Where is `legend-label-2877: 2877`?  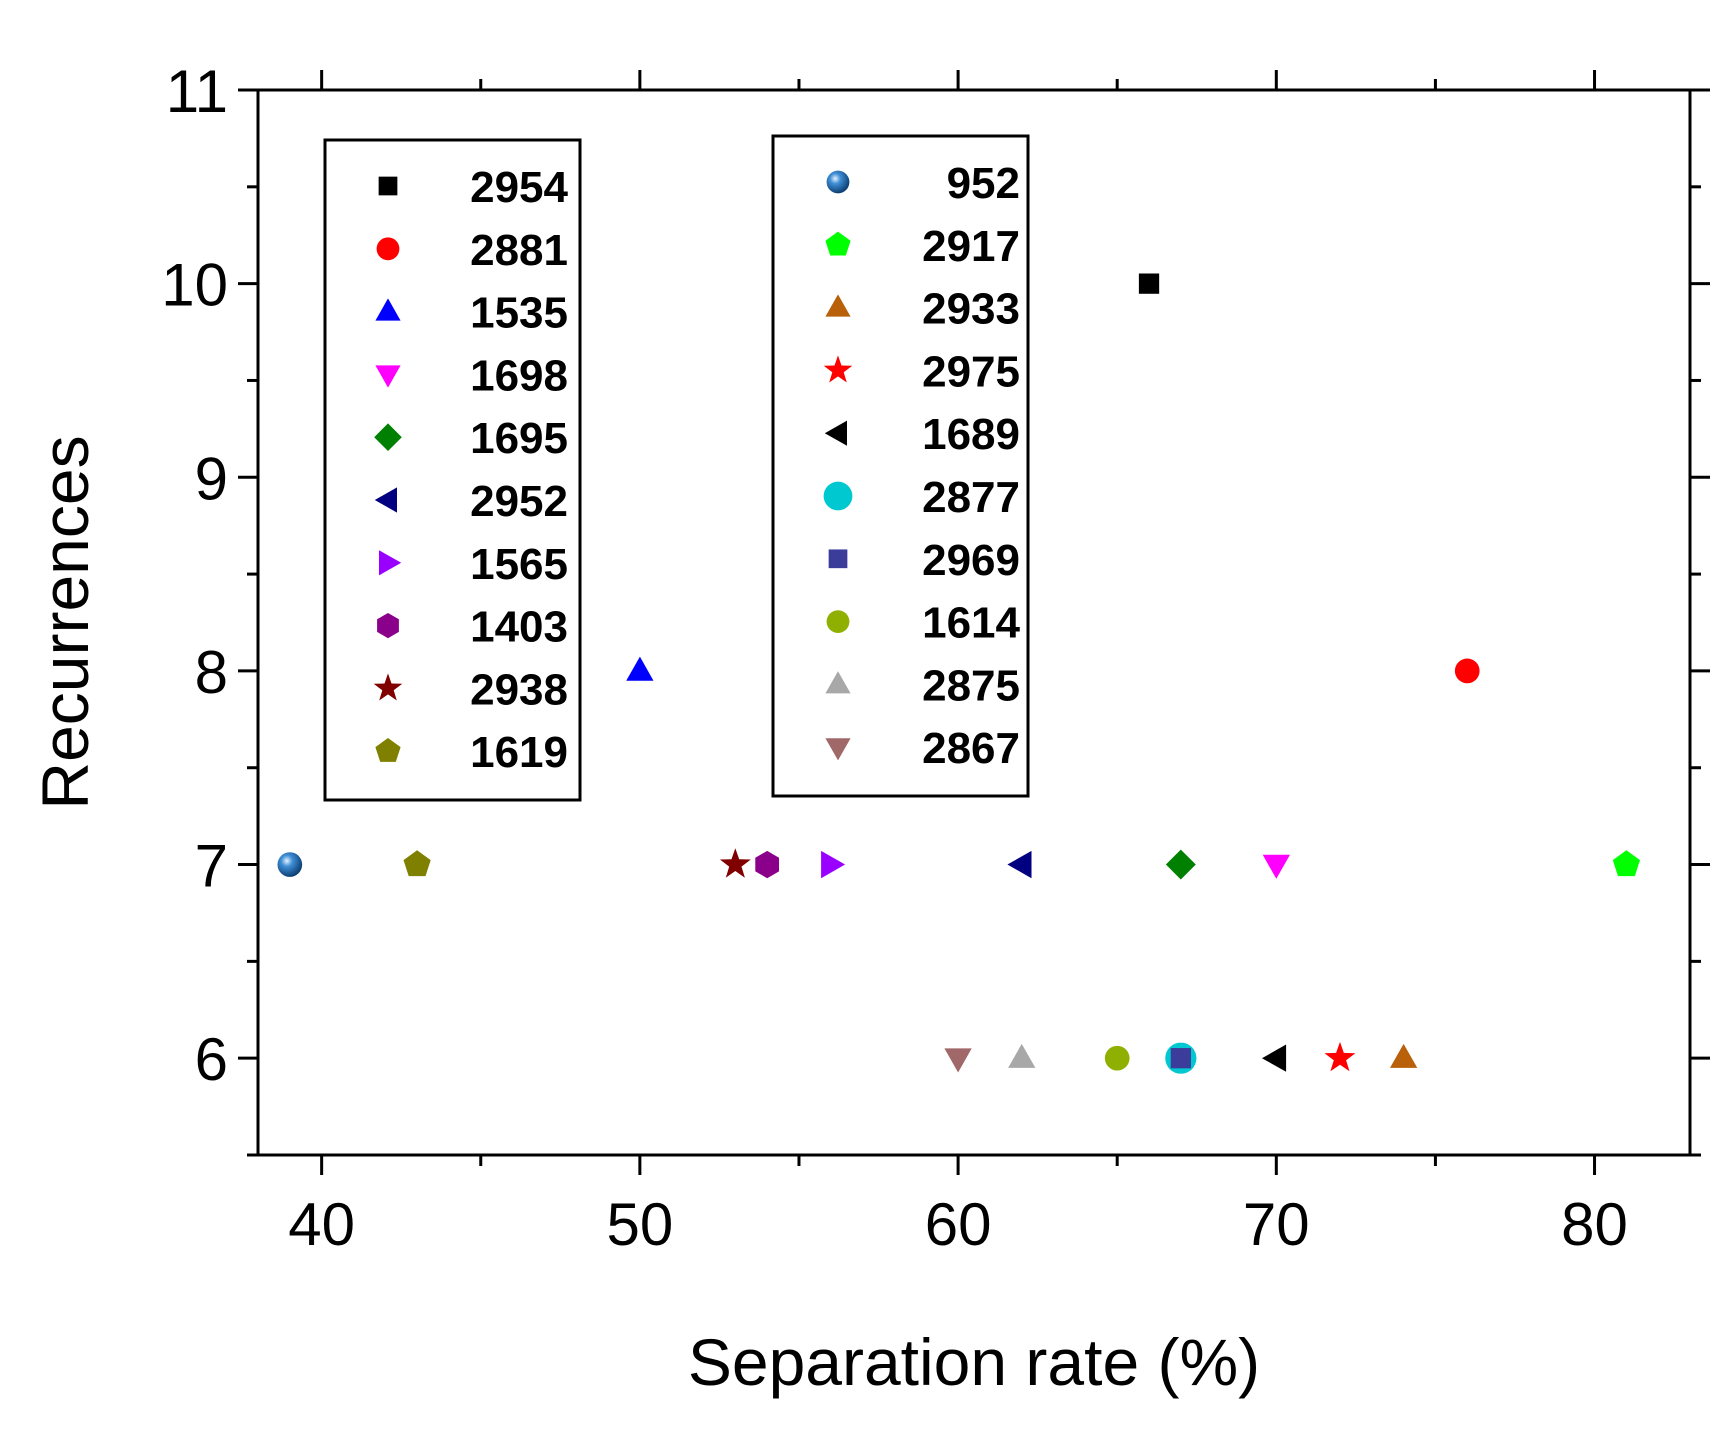 legend-label-2877: 2877 is located at coordinates (971, 497).